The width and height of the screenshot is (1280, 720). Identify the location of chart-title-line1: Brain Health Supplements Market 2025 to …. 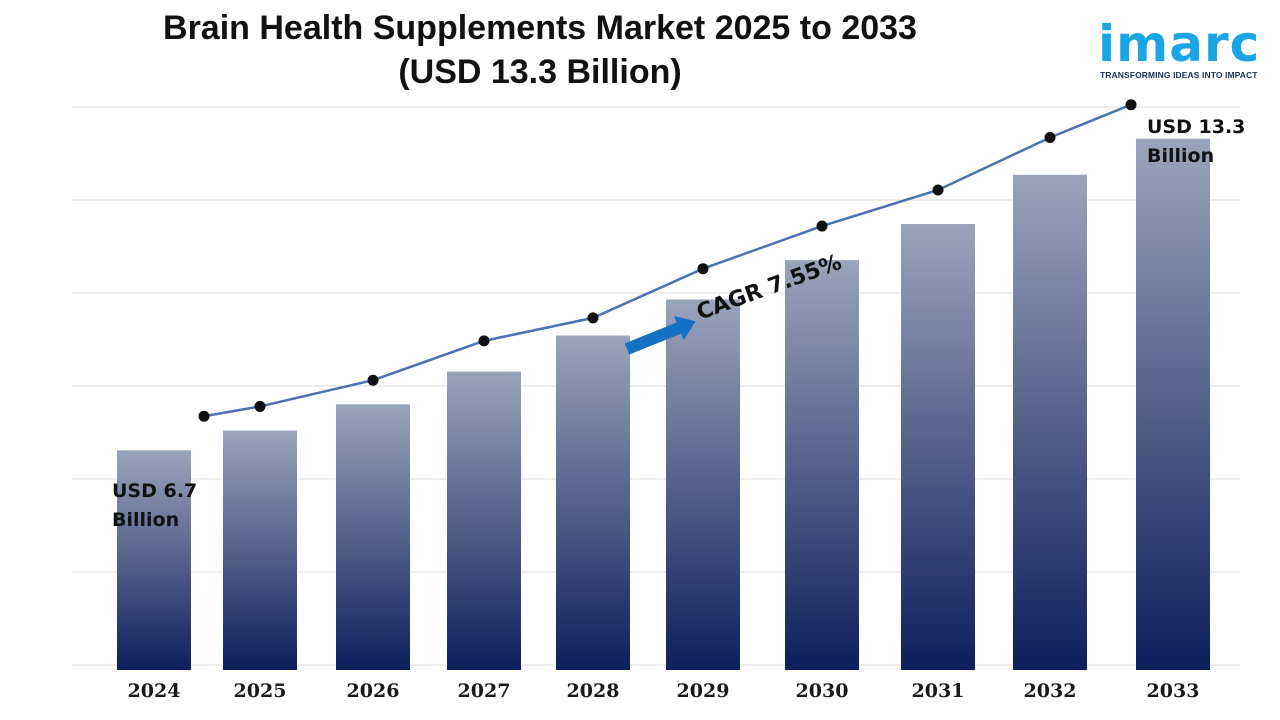
(540, 28).